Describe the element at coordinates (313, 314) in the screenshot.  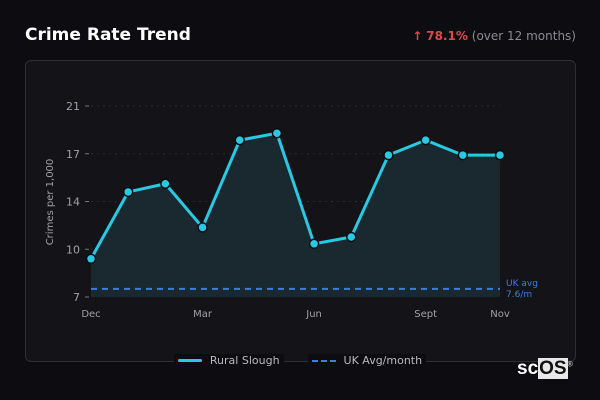
I see `x-tick-label: Jun` at that location.